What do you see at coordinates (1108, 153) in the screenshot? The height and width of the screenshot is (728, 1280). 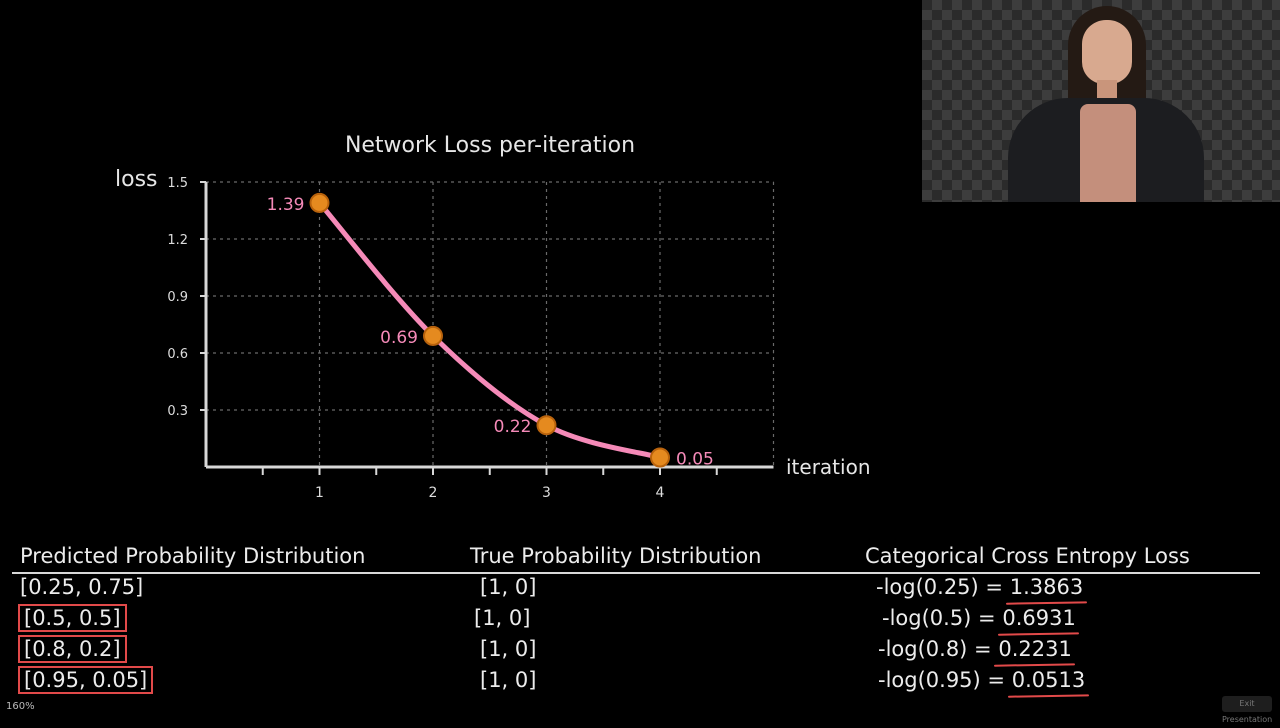 I see `presenter-shirt` at bounding box center [1108, 153].